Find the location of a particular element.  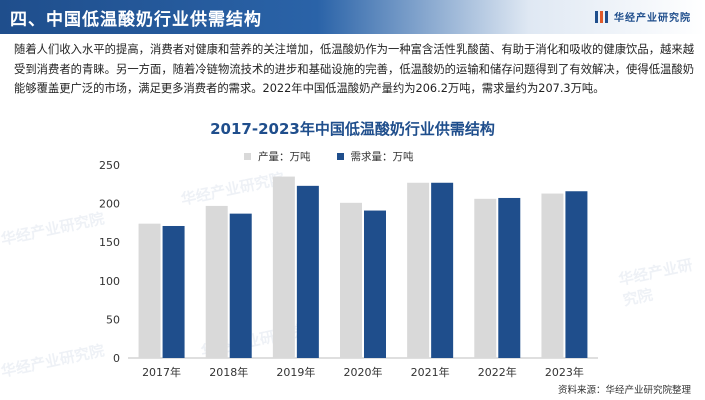

source-note: 资料来源：华经产业研究院整理 is located at coordinates (624, 390).